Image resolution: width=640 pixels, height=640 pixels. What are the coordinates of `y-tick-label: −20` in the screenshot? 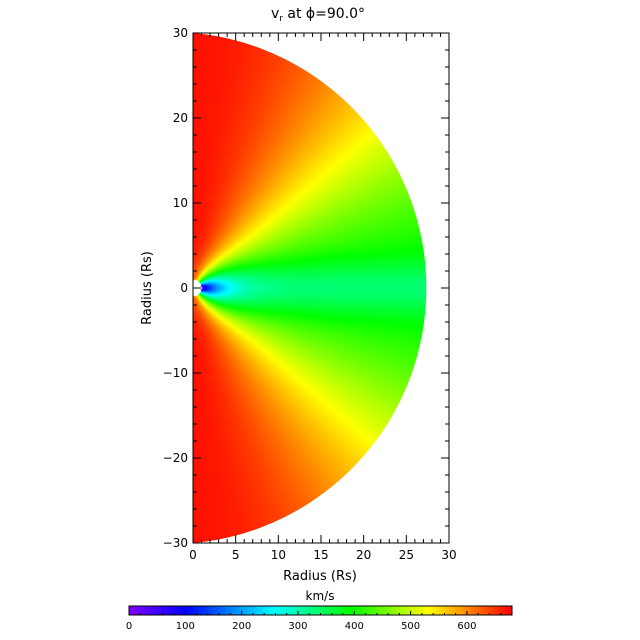 It's located at (175, 458).